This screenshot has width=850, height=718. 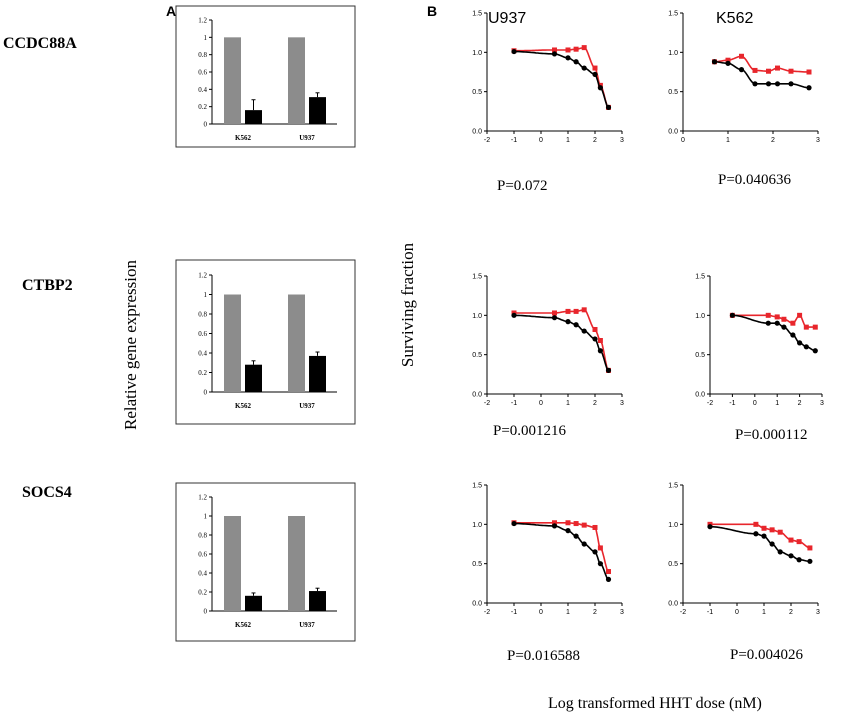 What do you see at coordinates (562, 547) in the screenshot?
I see `curve-red` at bounding box center [562, 547].